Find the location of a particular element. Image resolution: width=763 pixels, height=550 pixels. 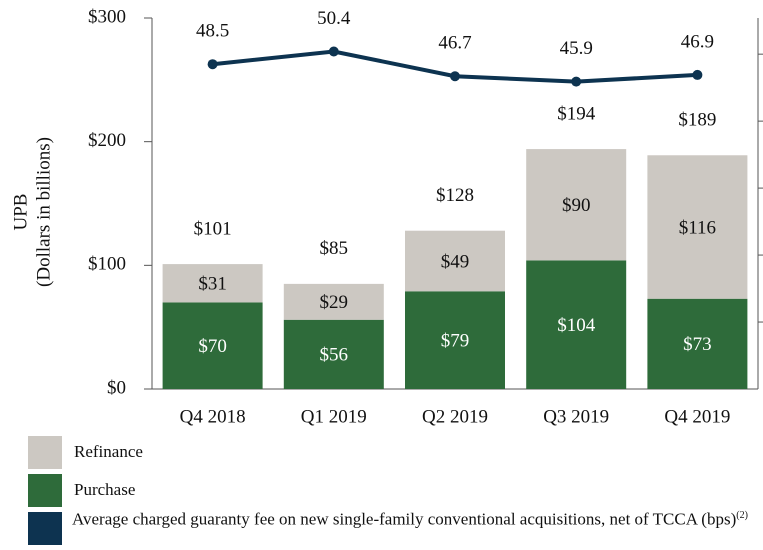

x-tick-label: Q3 2019 is located at coordinates (576, 416).